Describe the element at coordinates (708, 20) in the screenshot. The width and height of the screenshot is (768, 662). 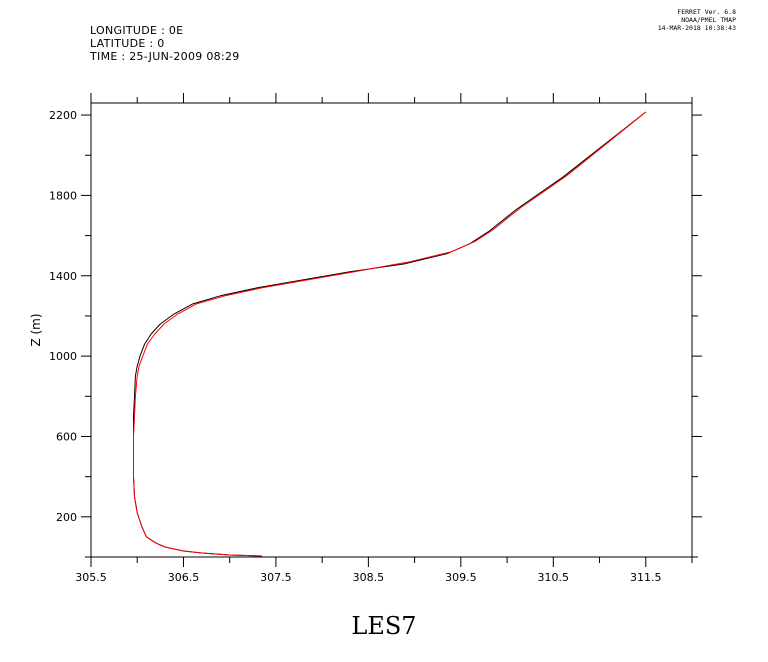
I see `stamp-line-2: NOAA/PMEL TMAP` at that location.